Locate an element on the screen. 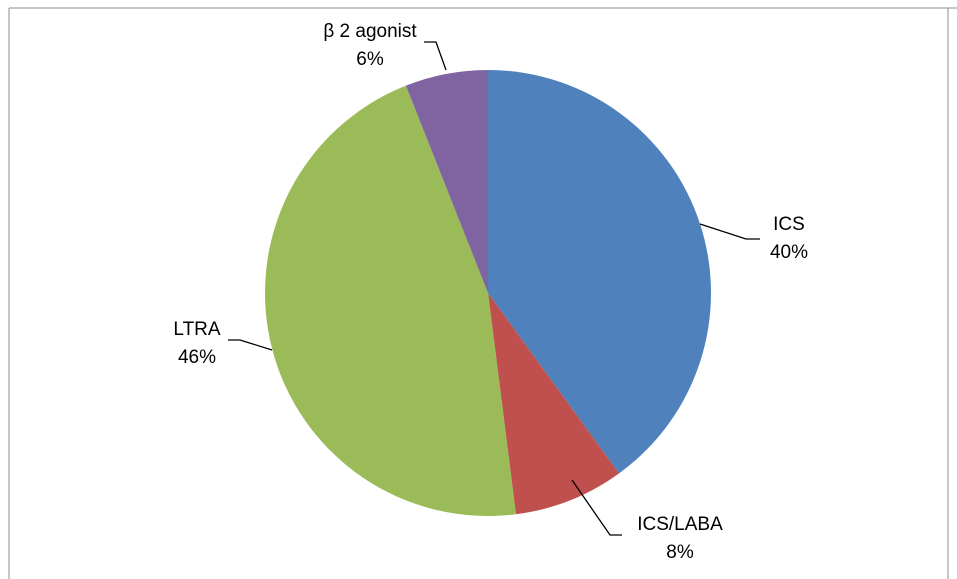 This screenshot has height=579, width=957. slice-category-label: ICS/LABA is located at coordinates (680, 524).